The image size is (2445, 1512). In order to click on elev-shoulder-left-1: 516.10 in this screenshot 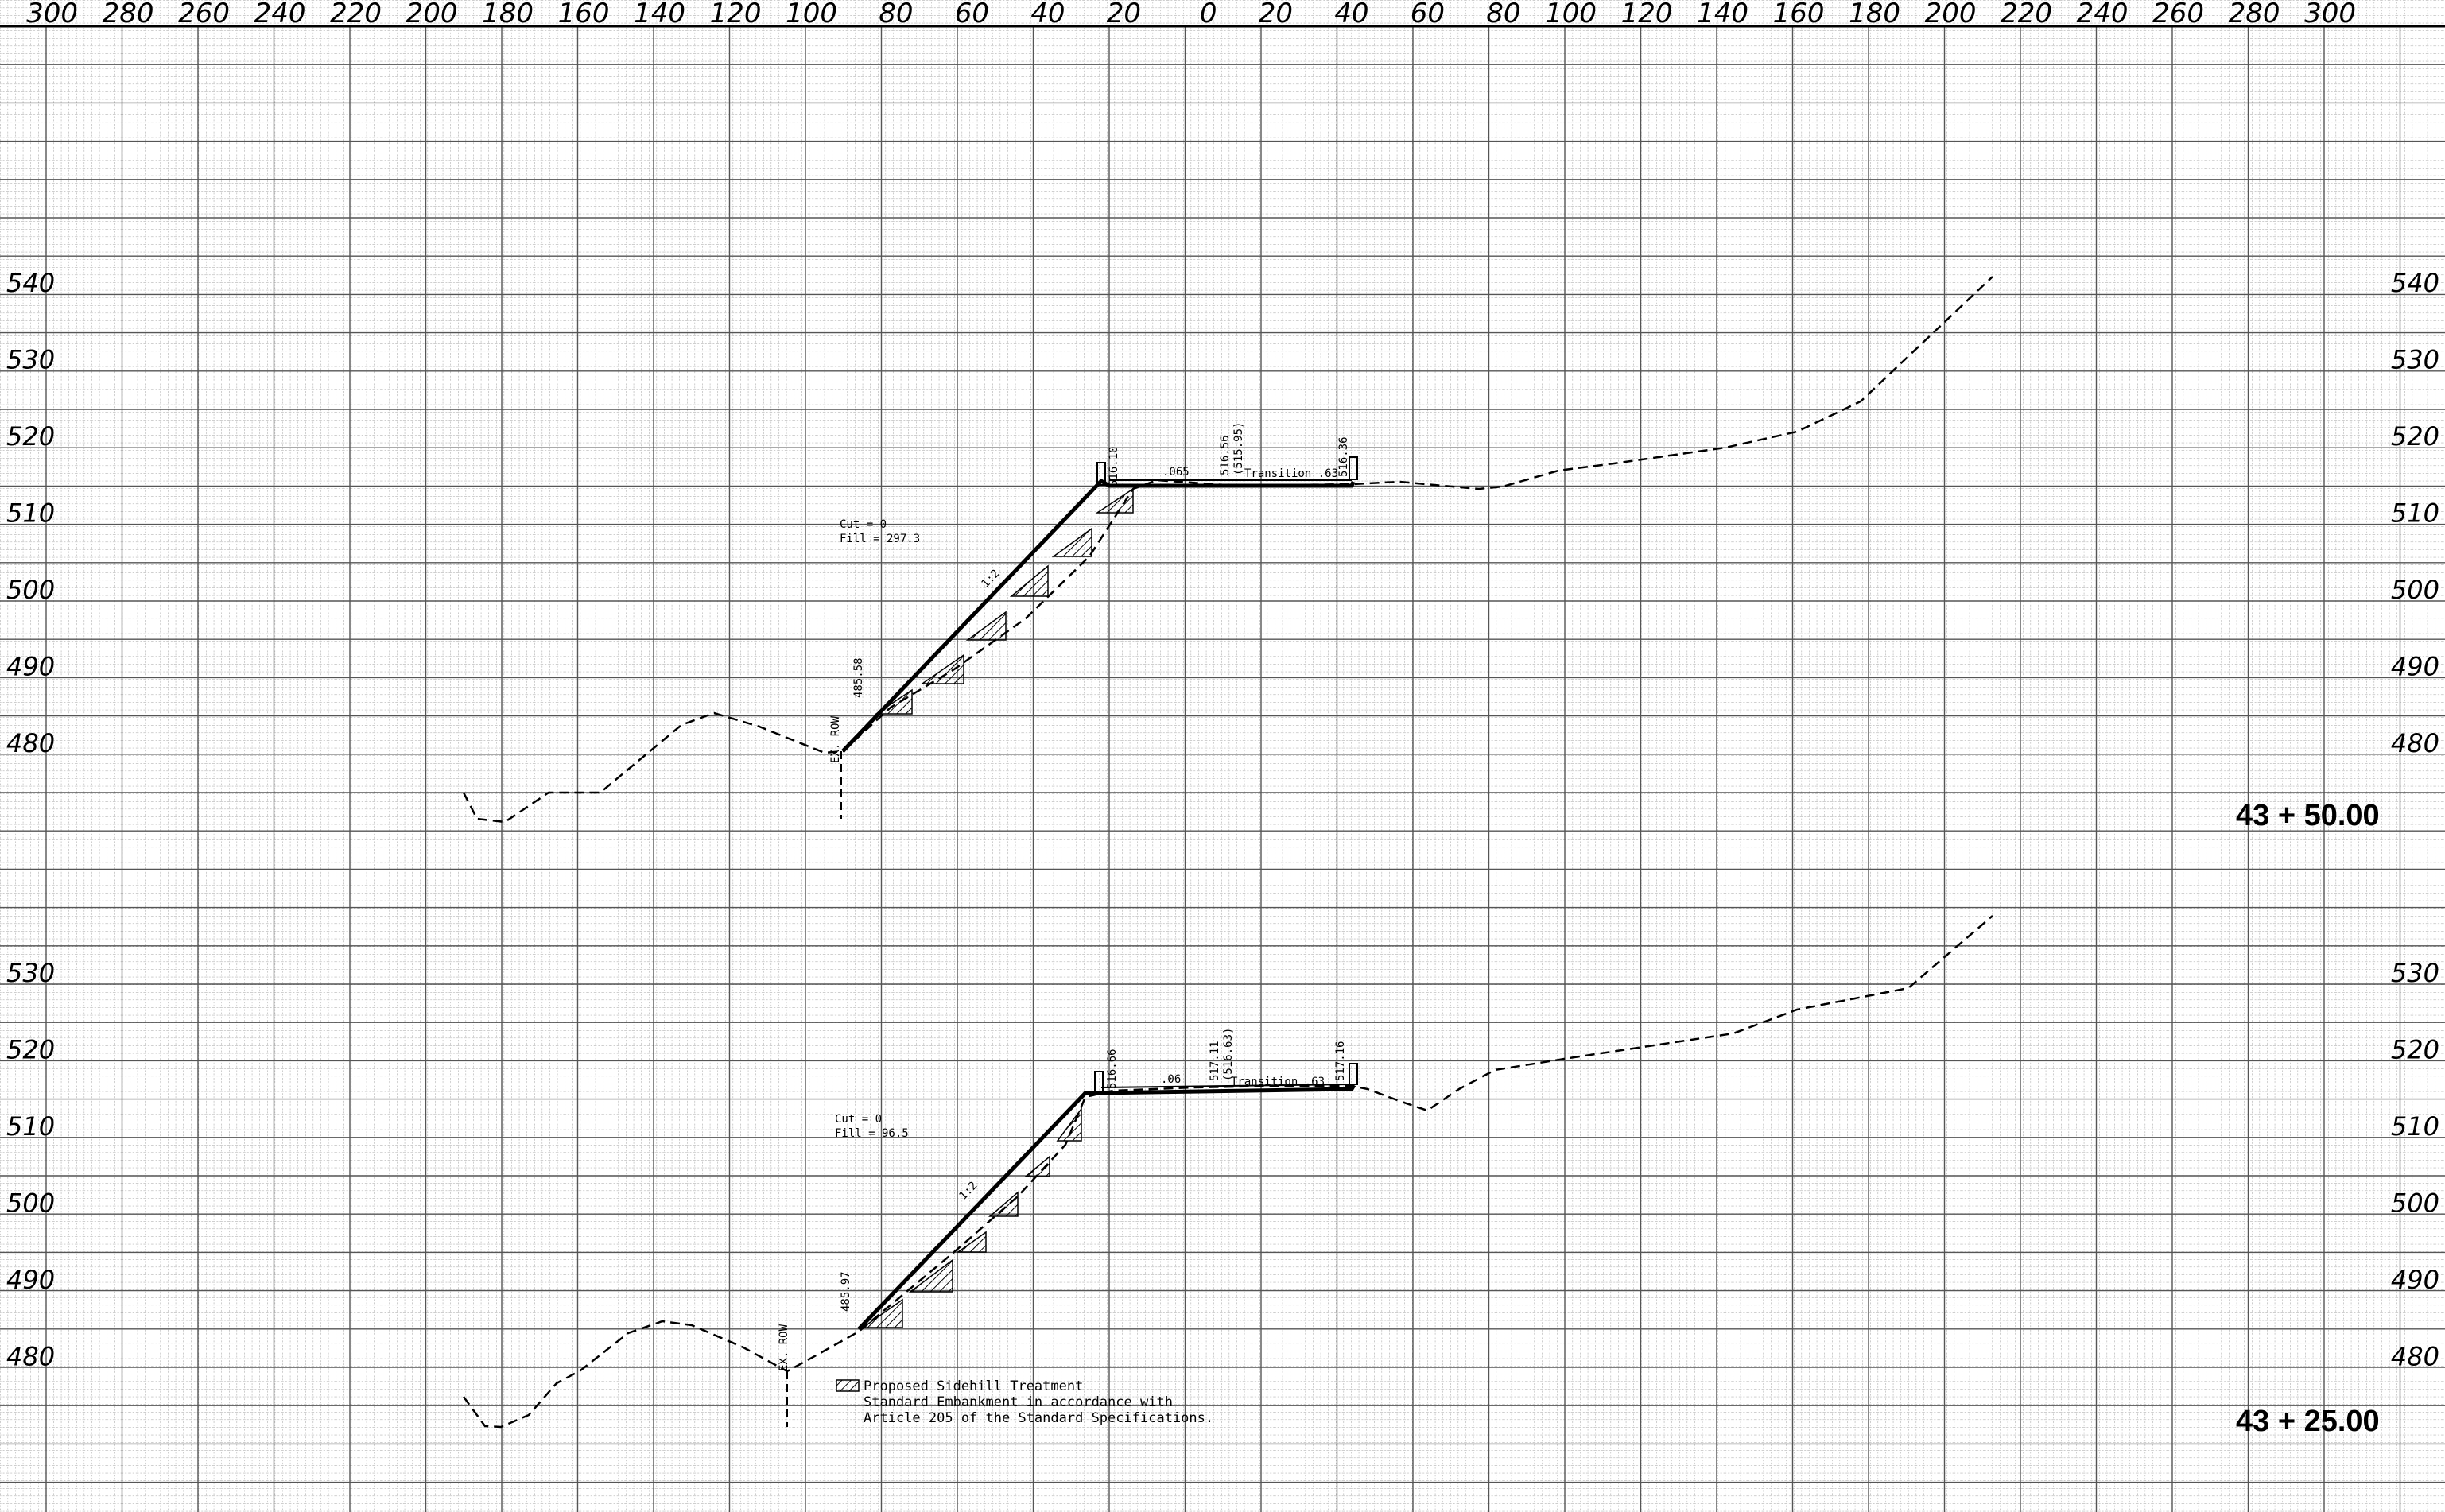, I will do `click(1114, 467)`.